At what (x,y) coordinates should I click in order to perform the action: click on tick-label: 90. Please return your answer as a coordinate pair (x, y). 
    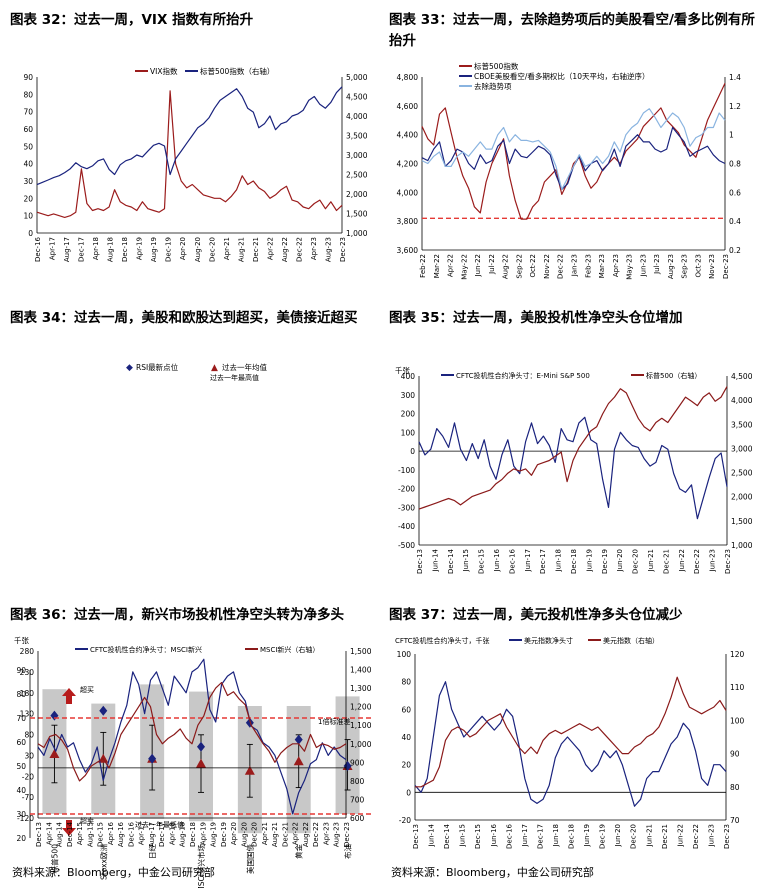
    Looking at the image, I should click on (735, 754).